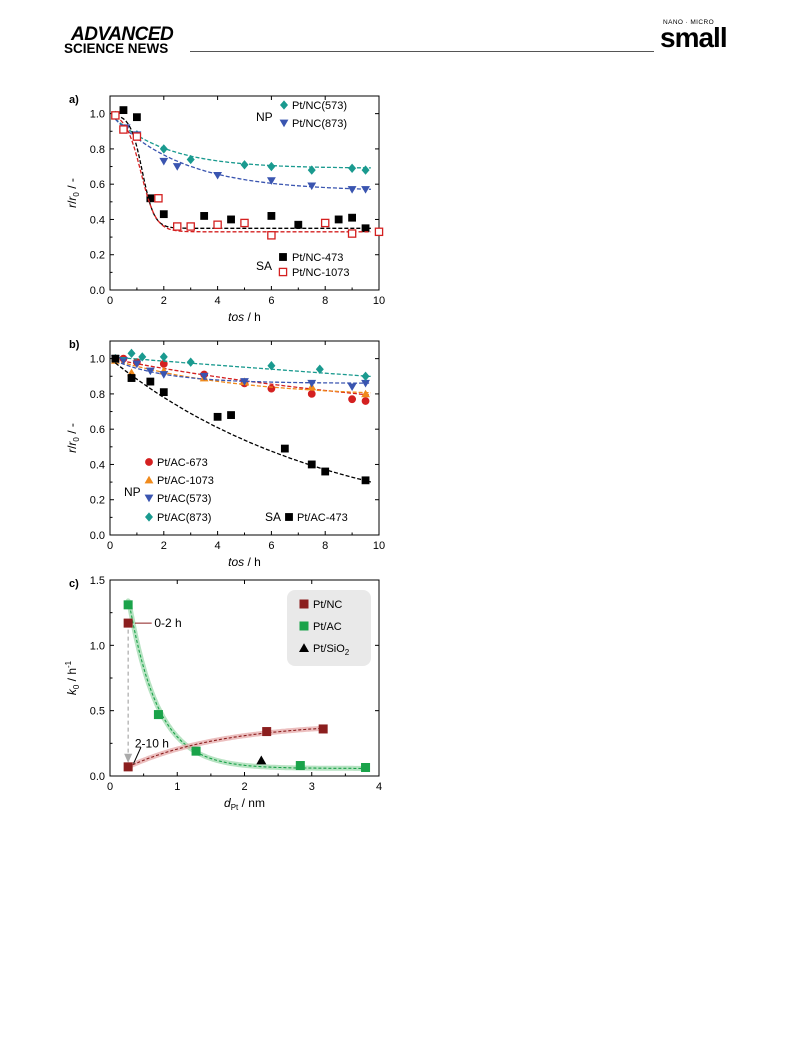 The image size is (793, 1043). I want to click on series-pt-sio, so click(261, 760).